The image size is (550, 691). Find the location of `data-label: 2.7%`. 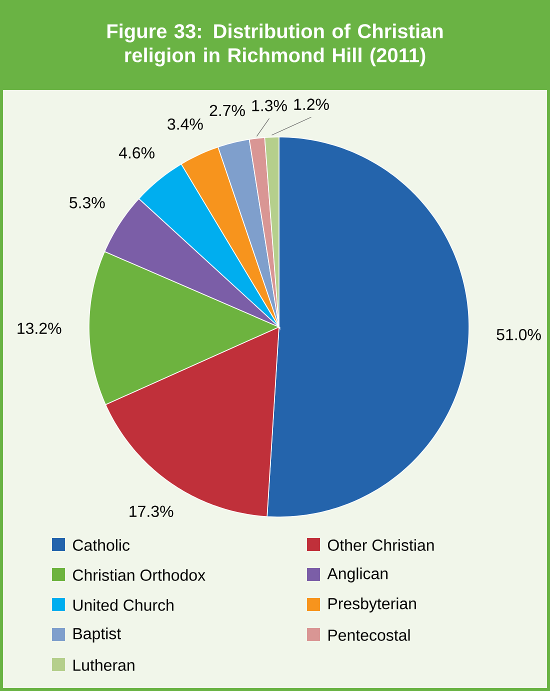

data-label: 2.7% is located at coordinates (227, 110).